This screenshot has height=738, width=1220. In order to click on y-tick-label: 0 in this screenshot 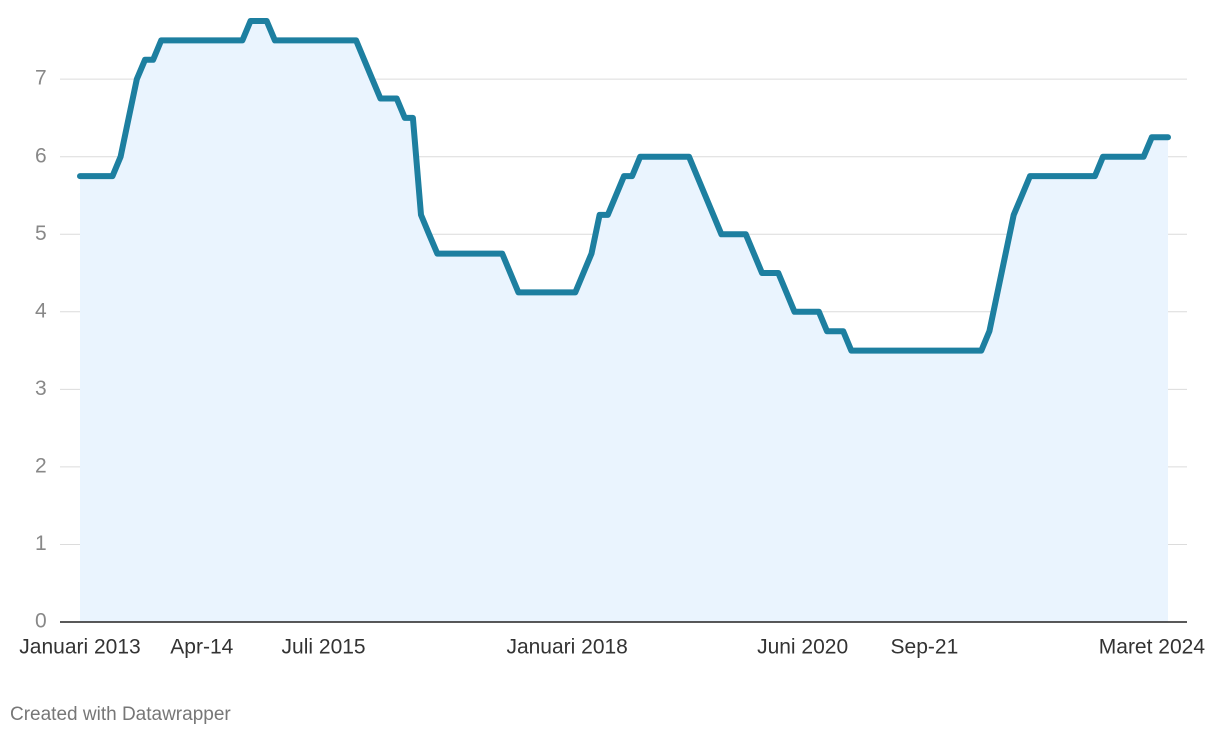, I will do `click(41, 621)`.